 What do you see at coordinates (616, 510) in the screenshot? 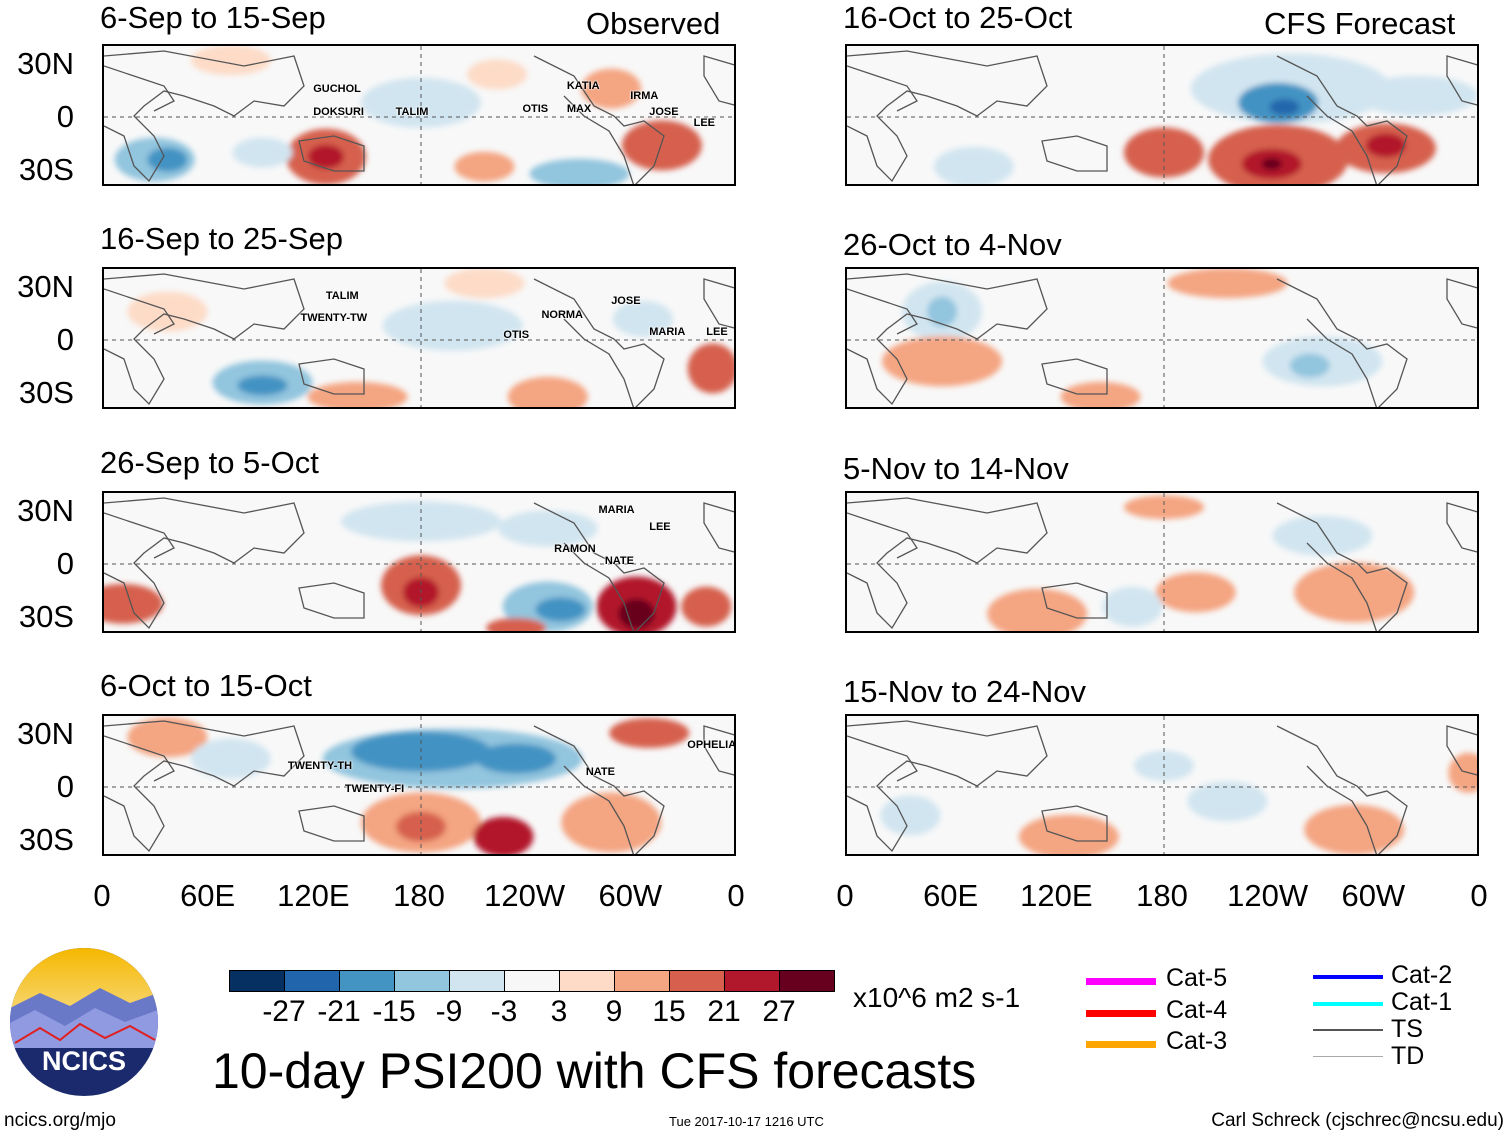
I see `storm-label: MARIA` at bounding box center [616, 510].